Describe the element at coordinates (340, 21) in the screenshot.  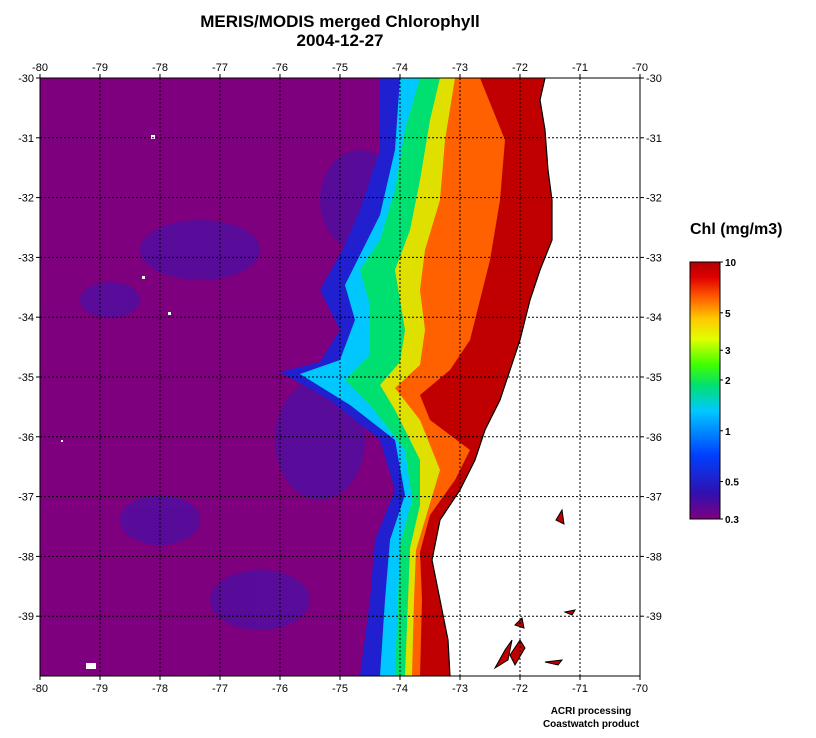
I see `map-title: MERIS/MODIS merged Chlorophyll` at that location.